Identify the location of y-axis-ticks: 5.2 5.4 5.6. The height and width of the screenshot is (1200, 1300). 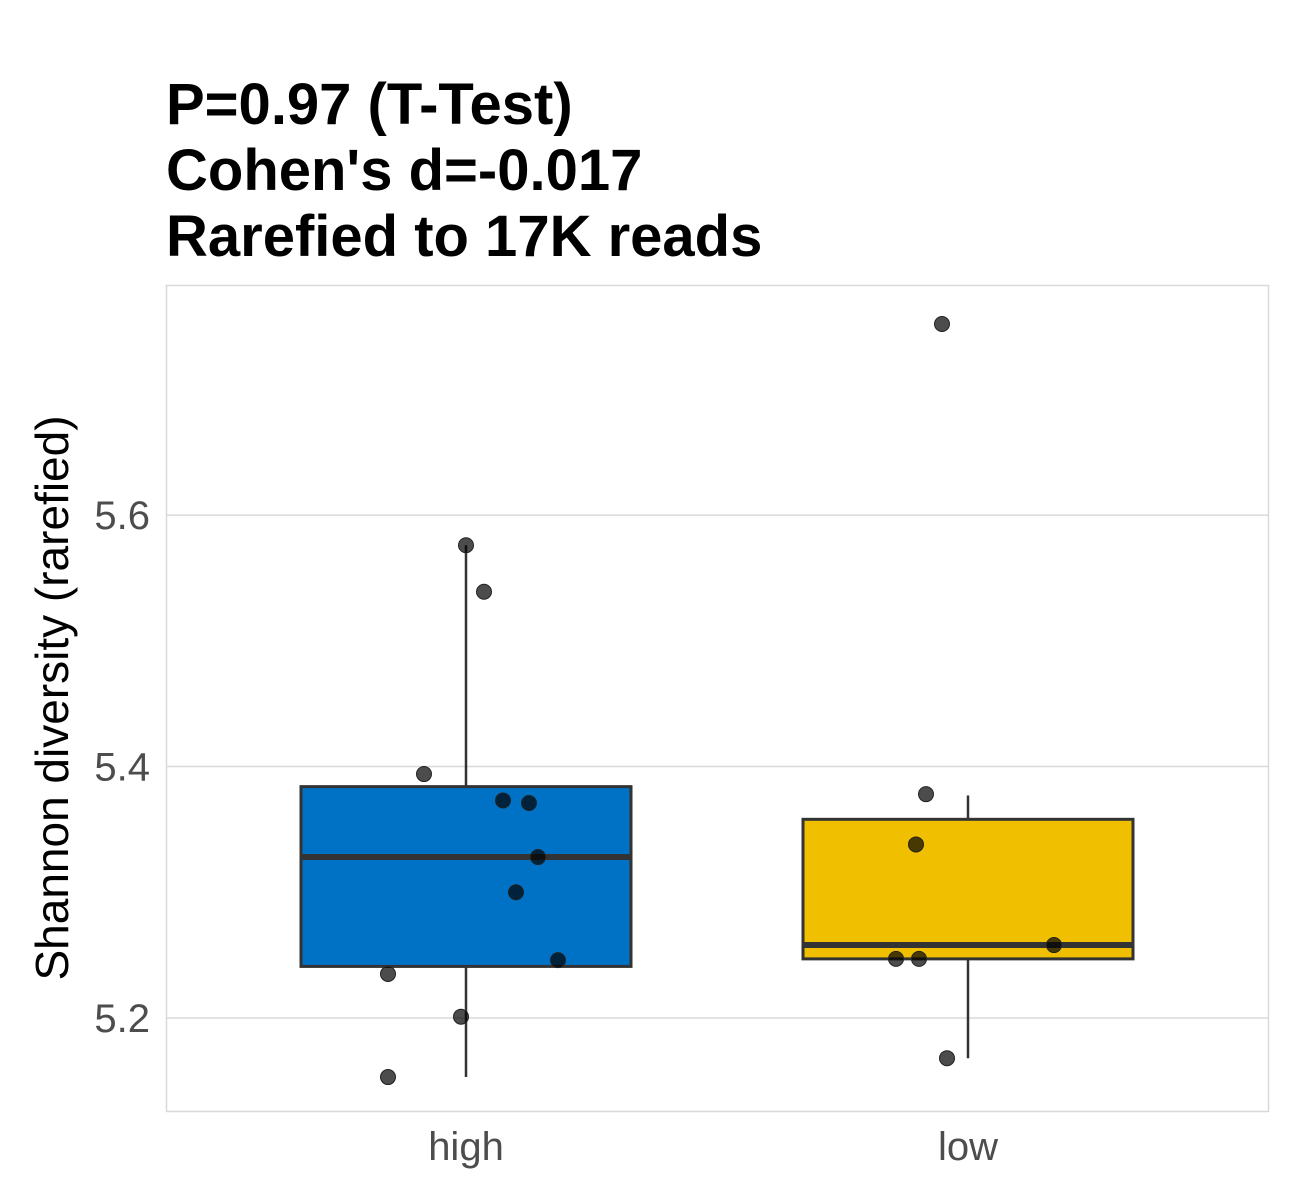
(122, 767).